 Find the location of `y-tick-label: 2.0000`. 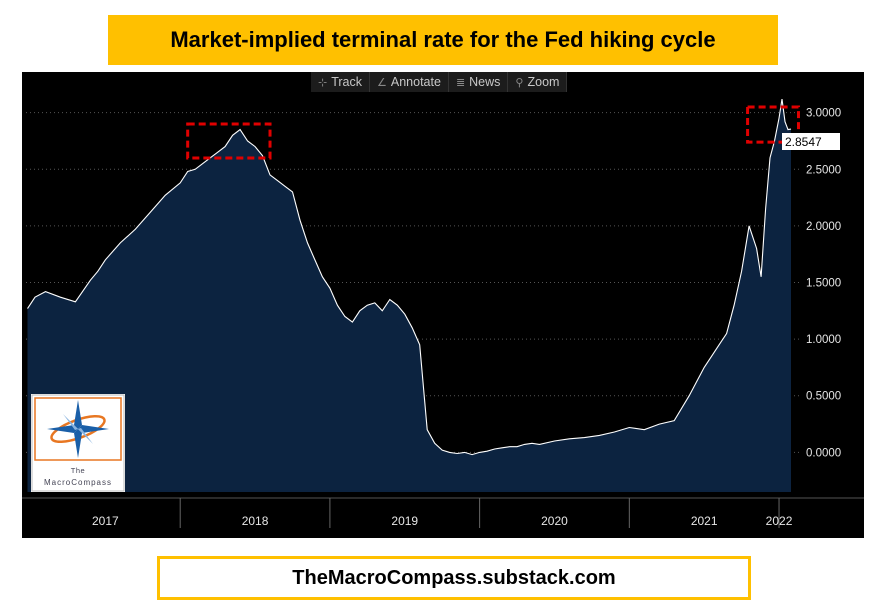

y-tick-label: 2.0000 is located at coordinates (823, 227).